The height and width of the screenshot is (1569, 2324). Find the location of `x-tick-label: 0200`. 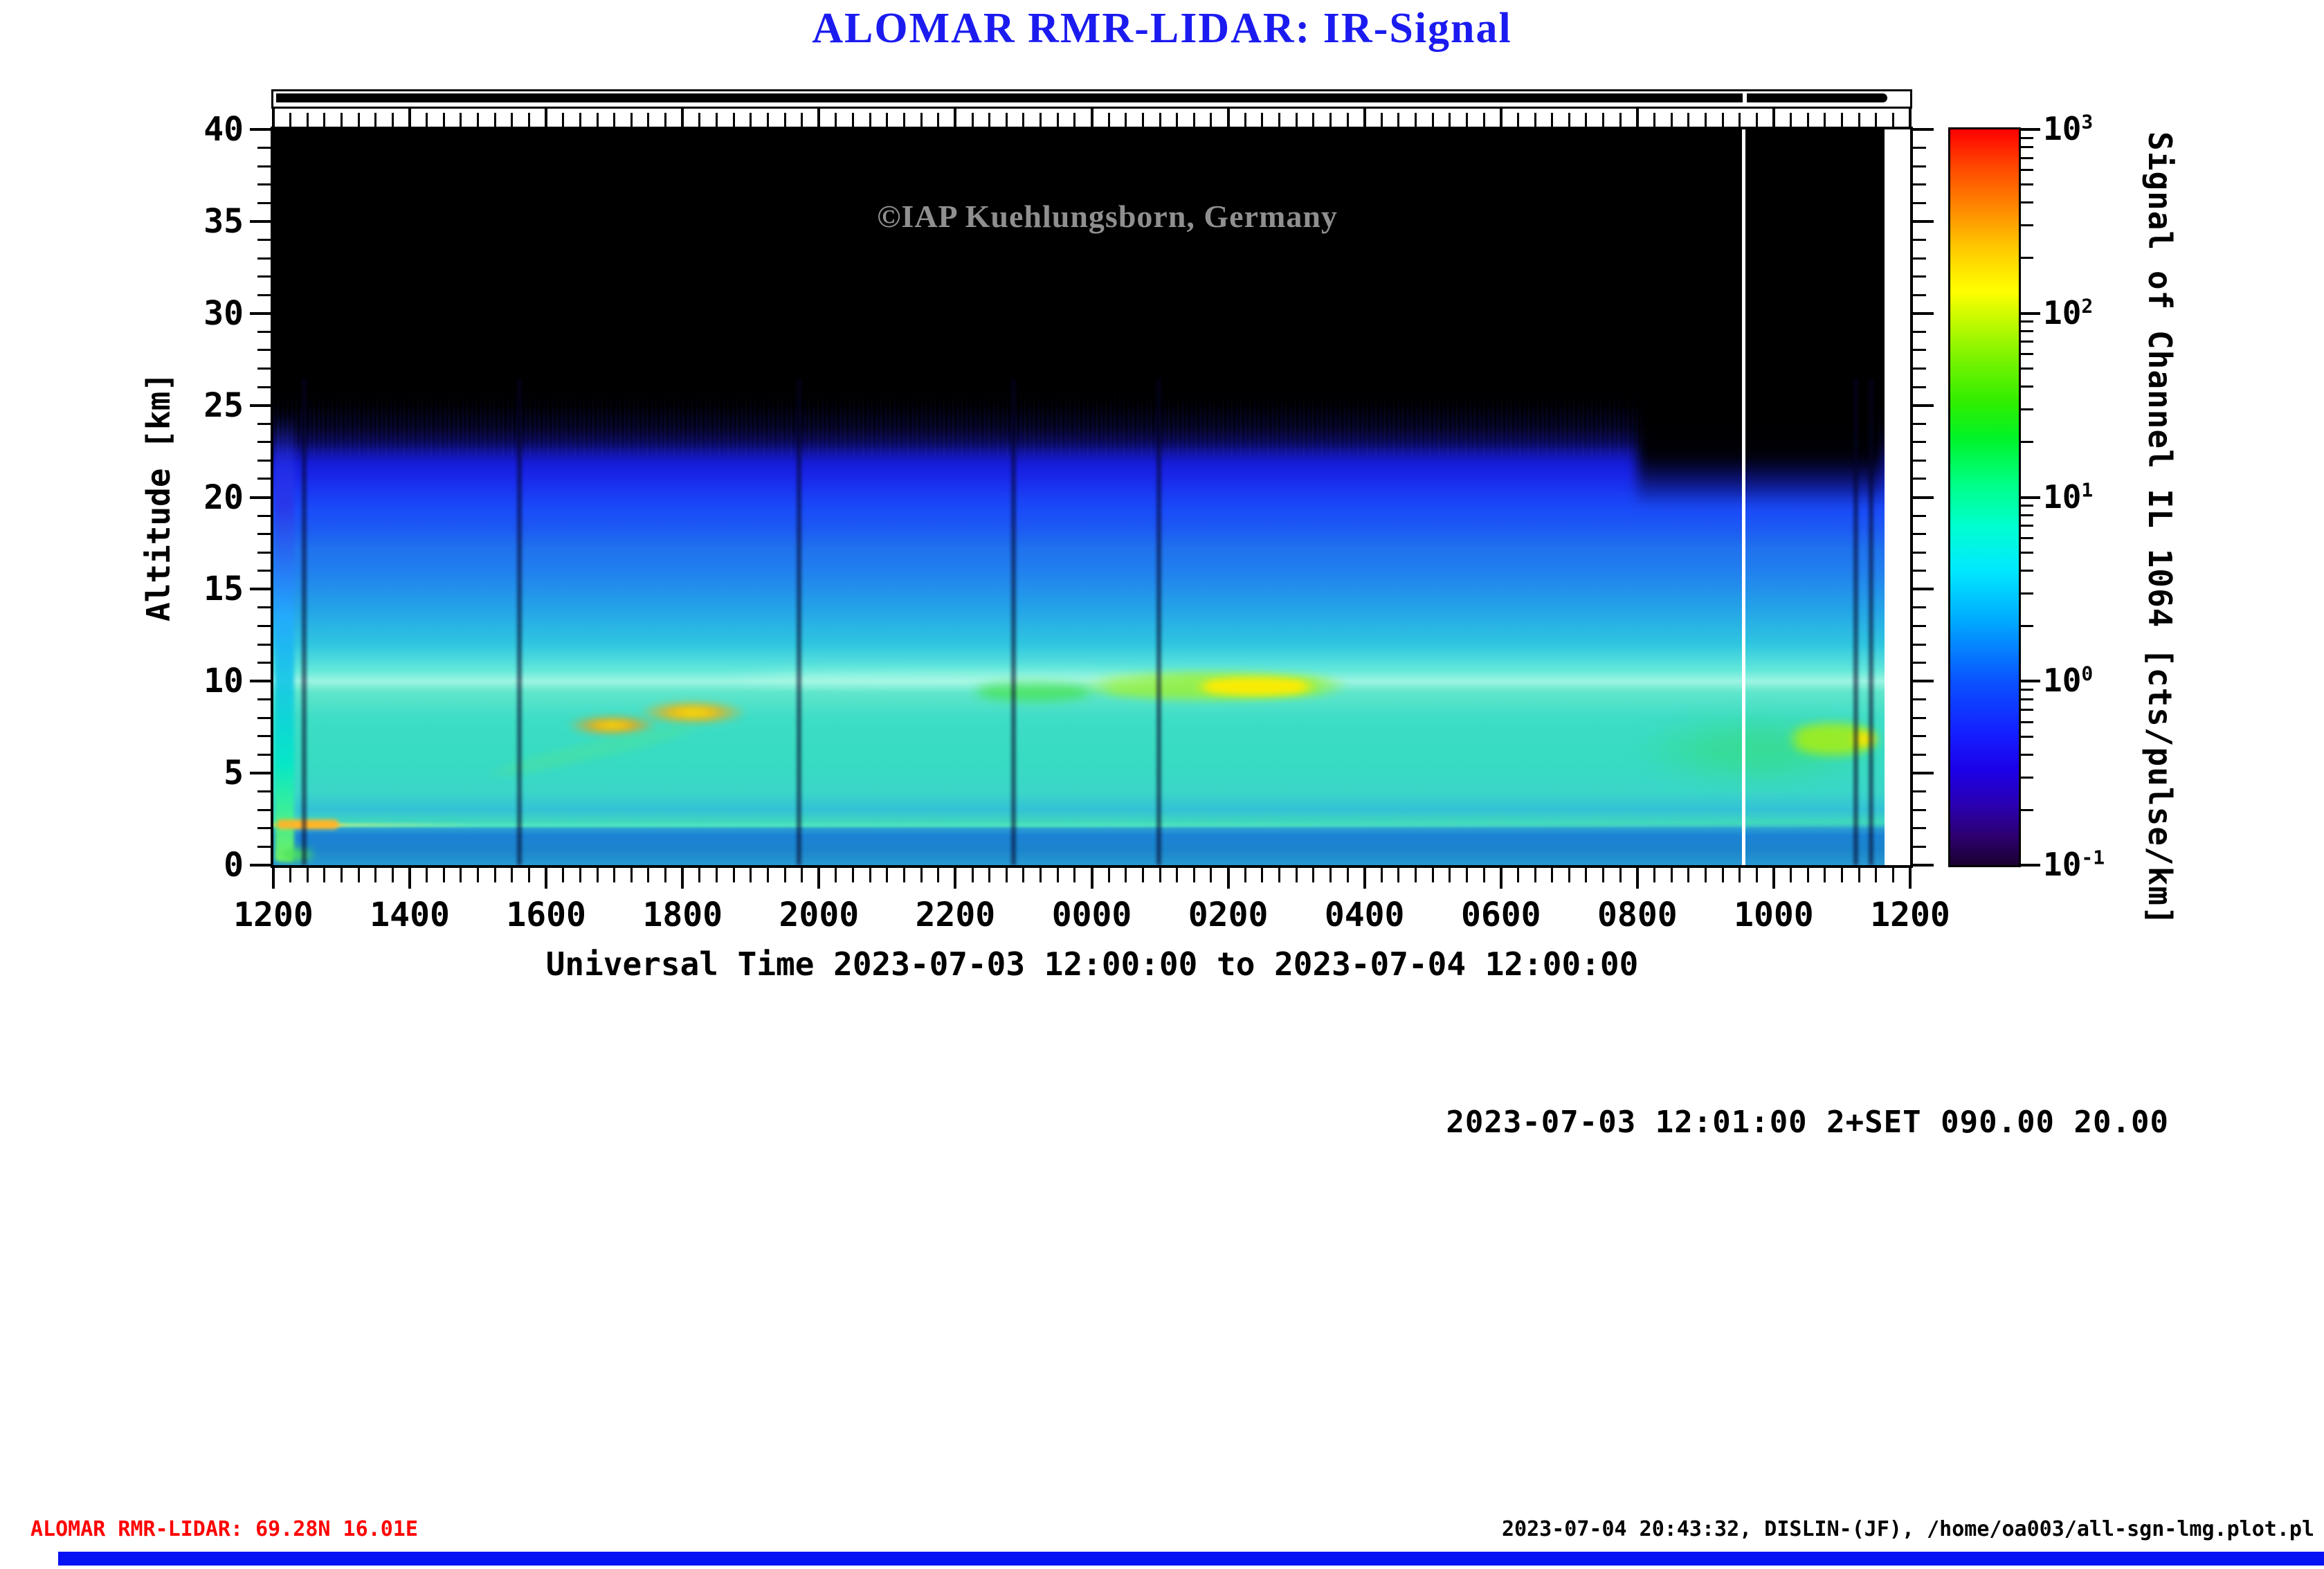

x-tick-label: 0200 is located at coordinates (1228, 915).